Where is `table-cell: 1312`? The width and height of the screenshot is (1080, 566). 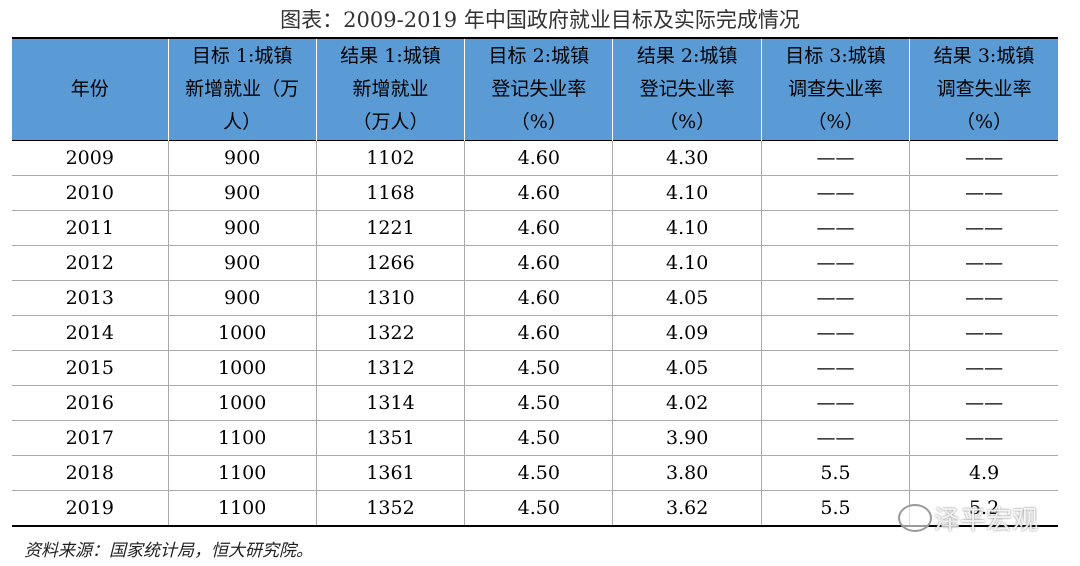
table-cell: 1312 is located at coordinates (390, 368).